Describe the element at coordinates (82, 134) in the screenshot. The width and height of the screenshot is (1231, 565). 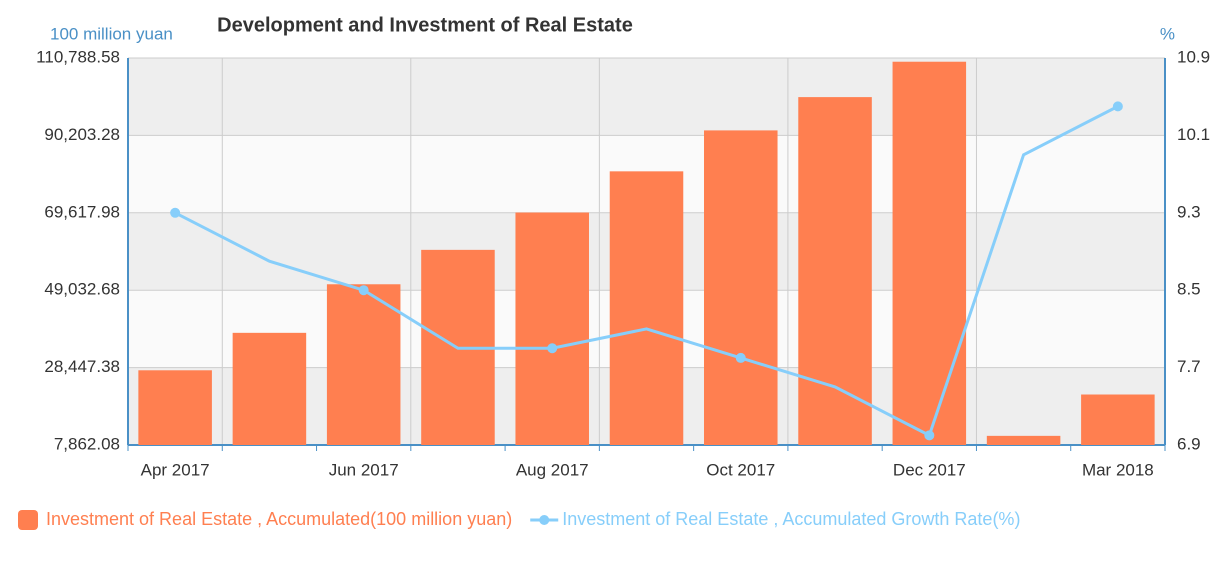
I see `y-tick-label: 90,203.28` at that location.